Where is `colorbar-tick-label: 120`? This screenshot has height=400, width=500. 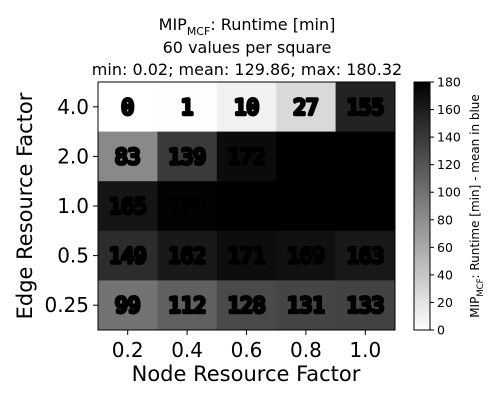 colorbar-tick-label: 120 is located at coordinates (449, 164).